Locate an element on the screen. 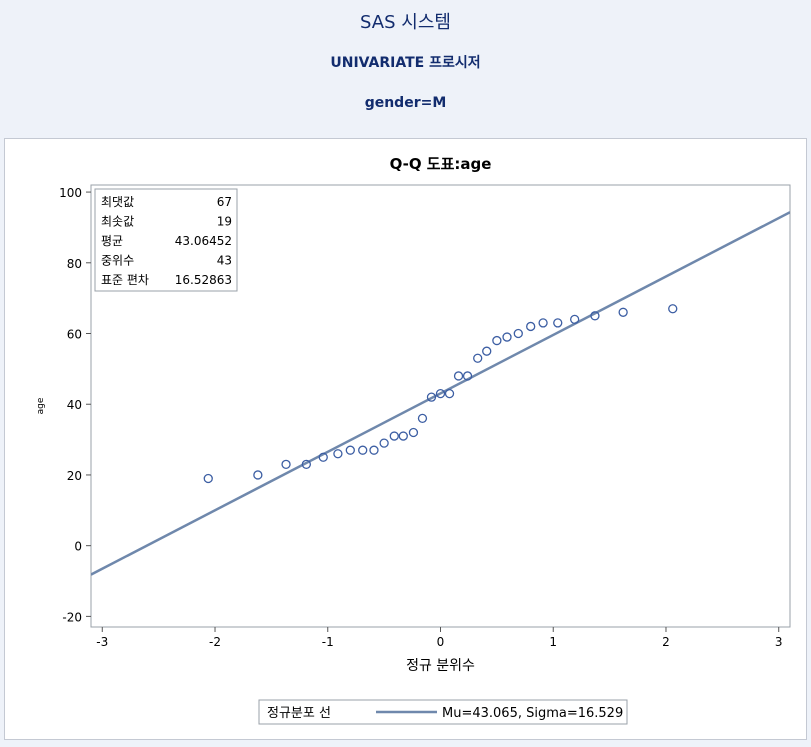 The width and height of the screenshot is (811, 747). chart-title: Q-Q 도표:age is located at coordinates (441, 164).